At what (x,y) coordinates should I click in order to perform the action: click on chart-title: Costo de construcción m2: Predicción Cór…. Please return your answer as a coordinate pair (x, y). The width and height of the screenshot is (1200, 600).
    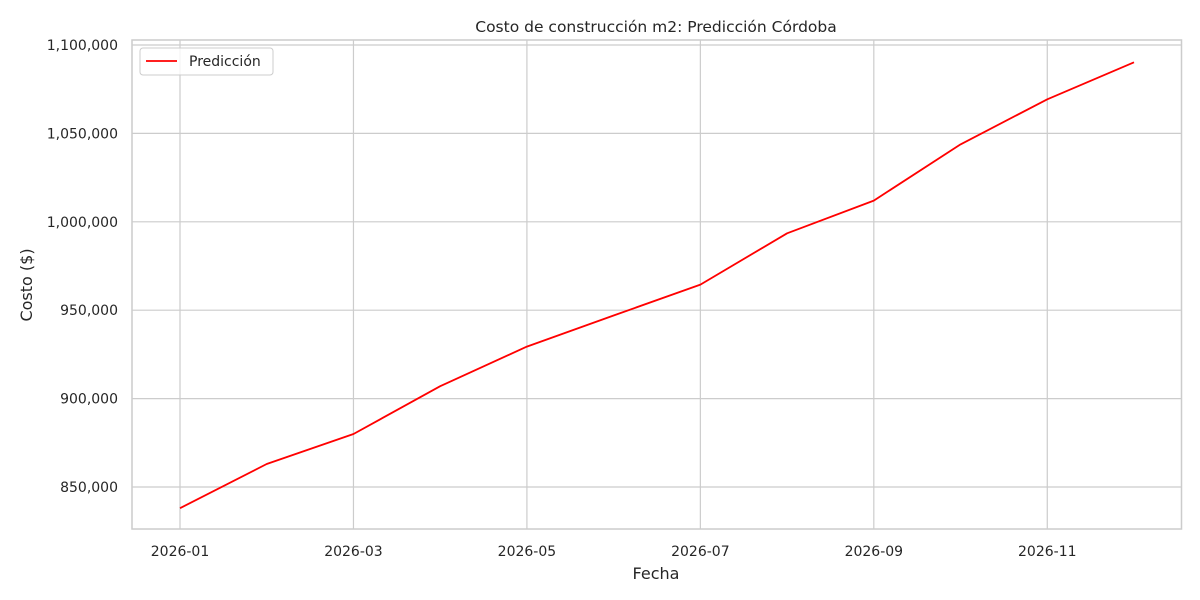
    Looking at the image, I should click on (655, 27).